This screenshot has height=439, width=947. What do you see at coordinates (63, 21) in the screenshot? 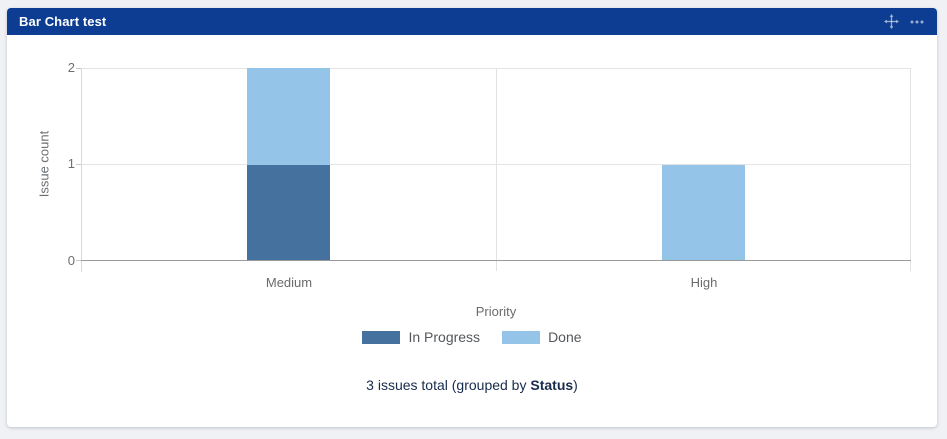
I see `gadget-title: Bar Chart test` at bounding box center [63, 21].